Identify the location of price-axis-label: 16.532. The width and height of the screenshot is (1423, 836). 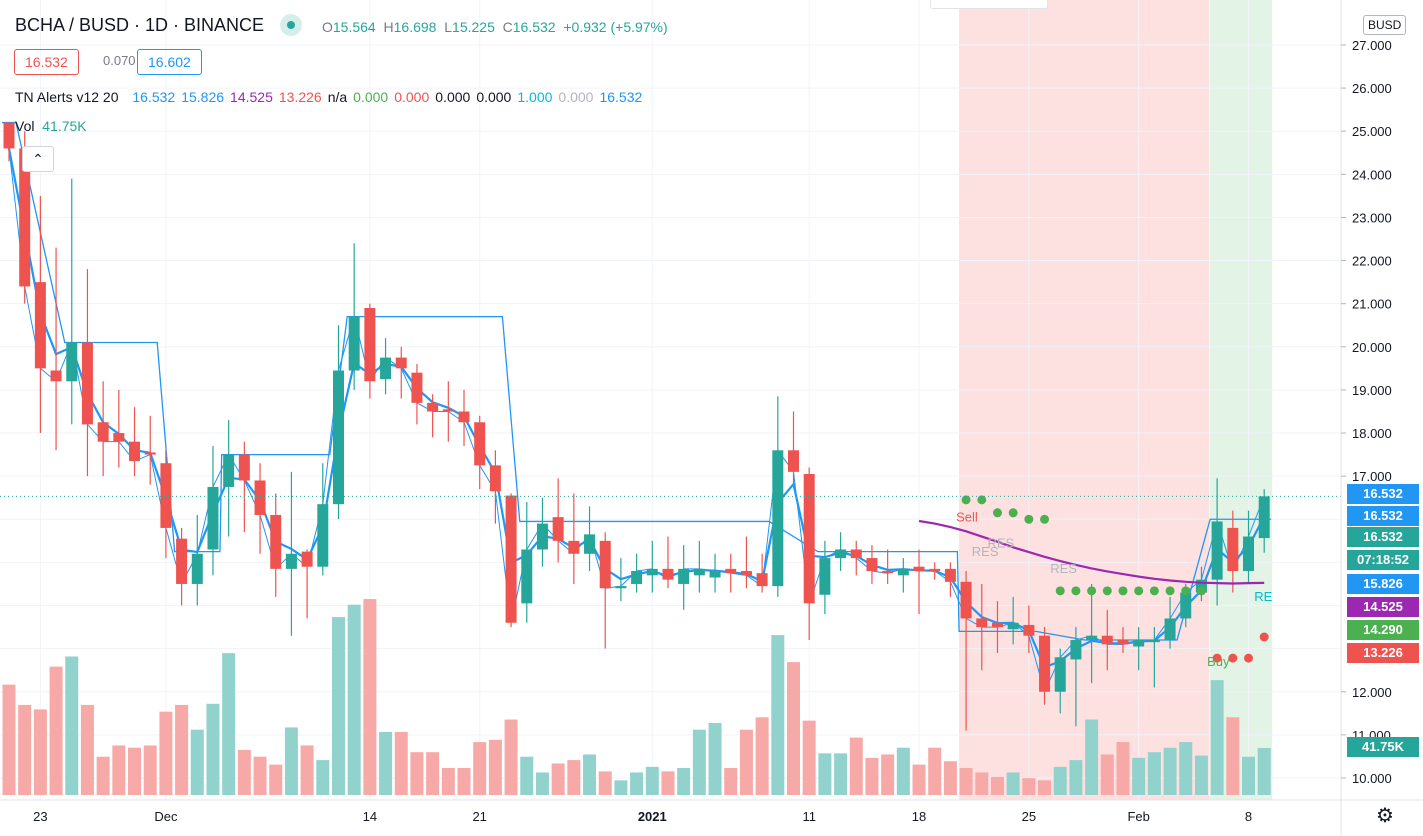
(1383, 537).